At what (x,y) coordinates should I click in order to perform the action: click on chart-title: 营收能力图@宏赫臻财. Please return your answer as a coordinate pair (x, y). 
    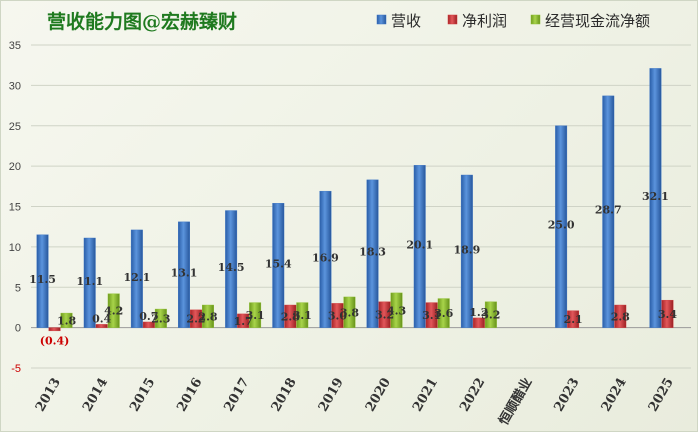
    Looking at the image, I should click on (142, 21).